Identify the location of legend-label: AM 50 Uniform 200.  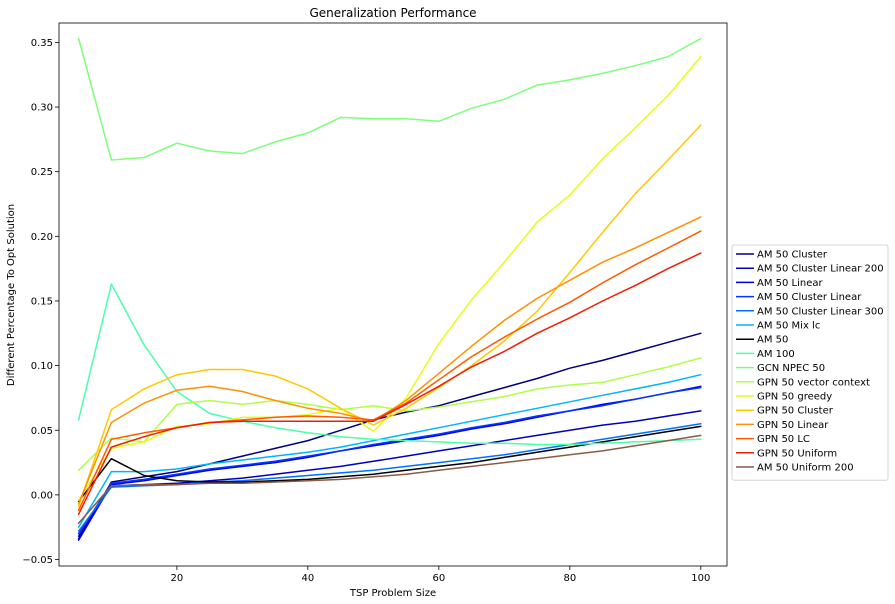
(805, 468).